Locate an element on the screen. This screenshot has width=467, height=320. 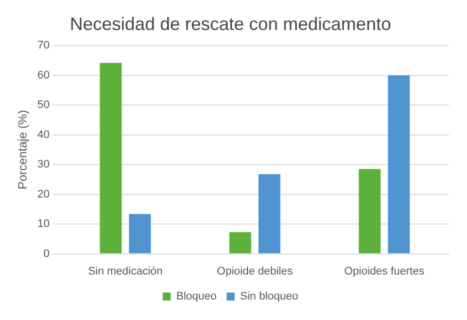
y-tick-label: 10 is located at coordinates (43, 224).